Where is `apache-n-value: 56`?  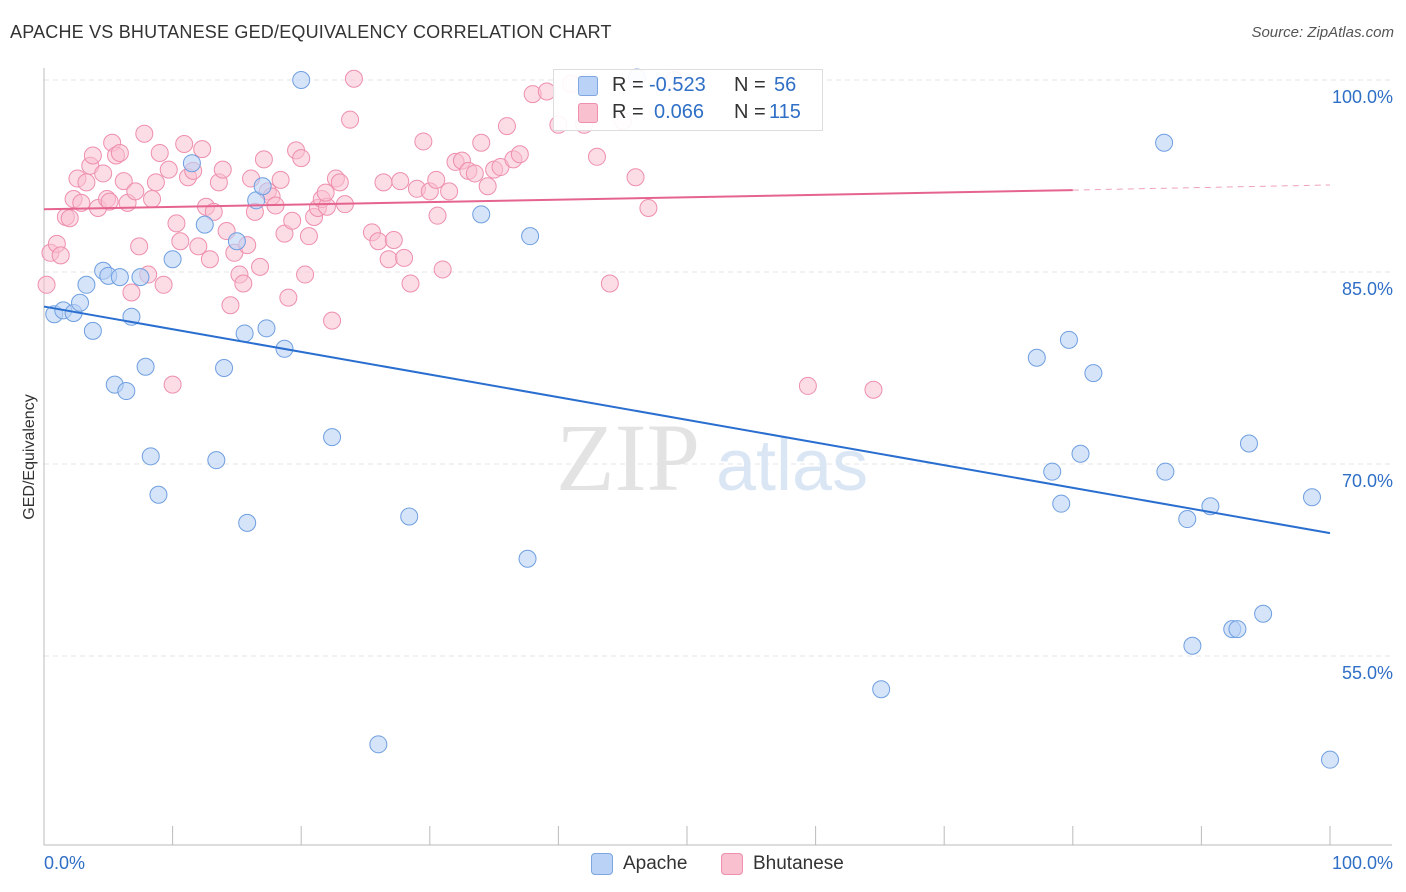 apache-n-value: 56 is located at coordinates (785, 85).